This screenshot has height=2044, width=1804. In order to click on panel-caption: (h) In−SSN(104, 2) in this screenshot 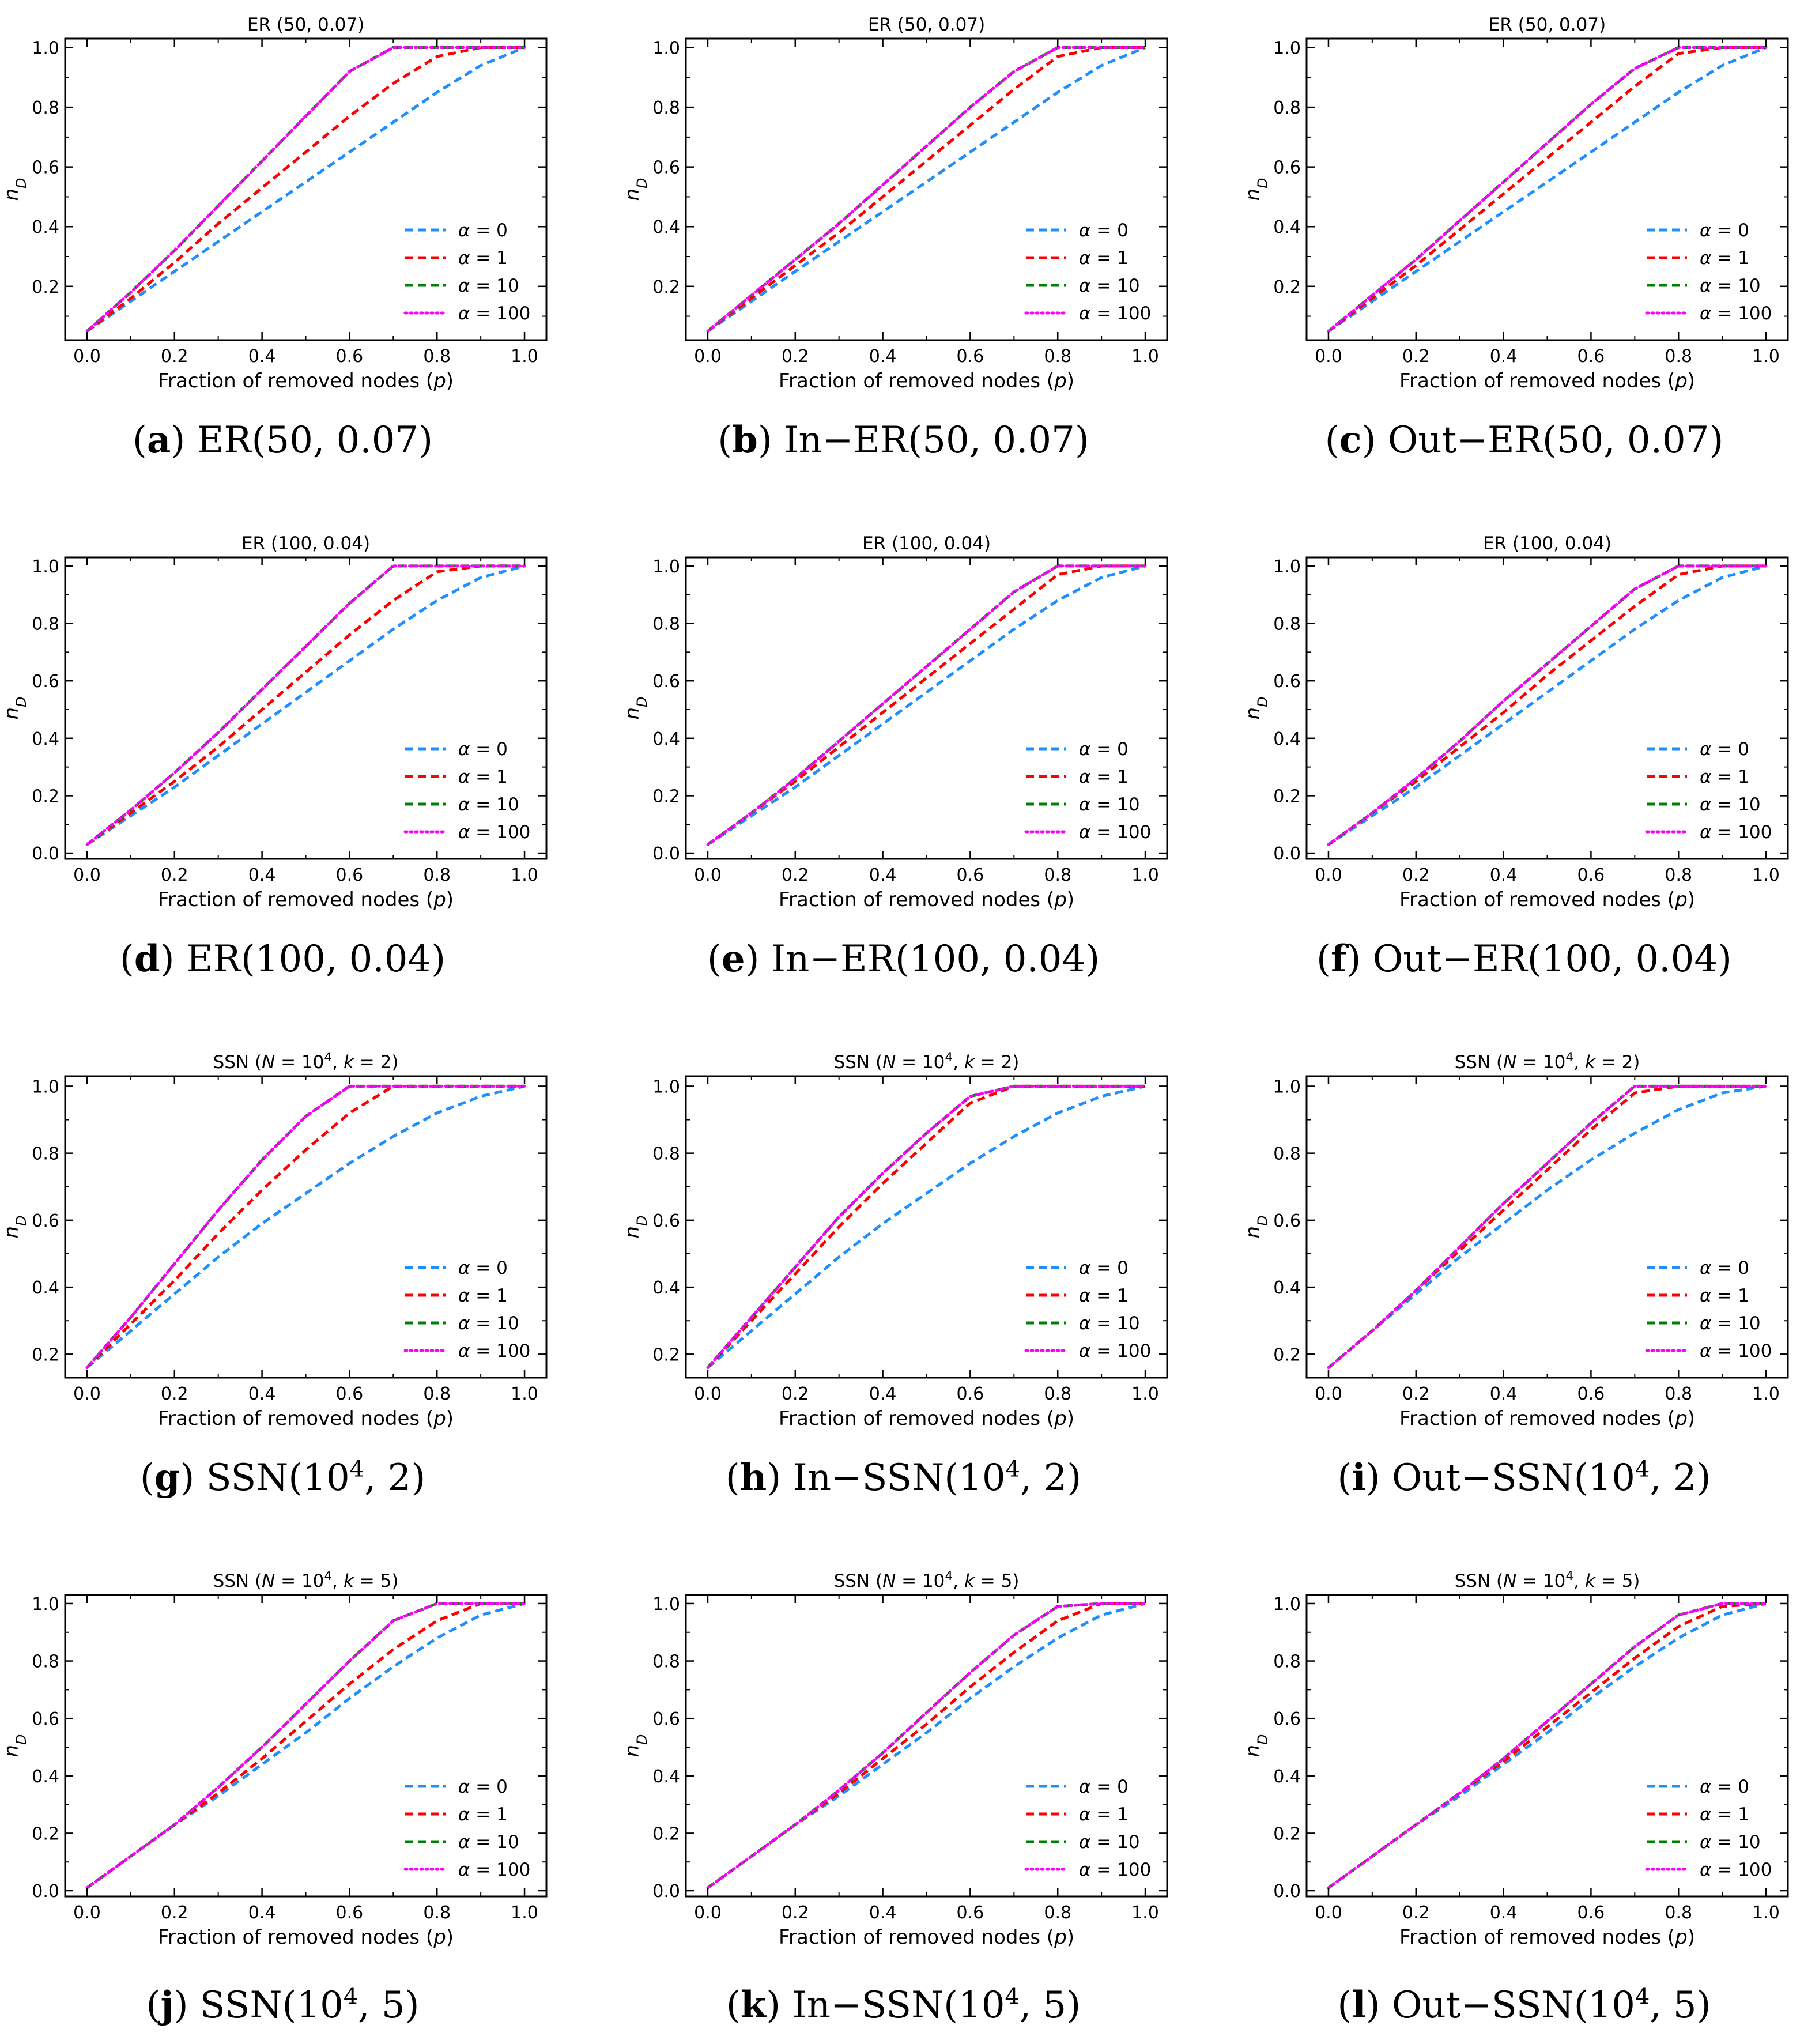, I will do `click(904, 1478)`.